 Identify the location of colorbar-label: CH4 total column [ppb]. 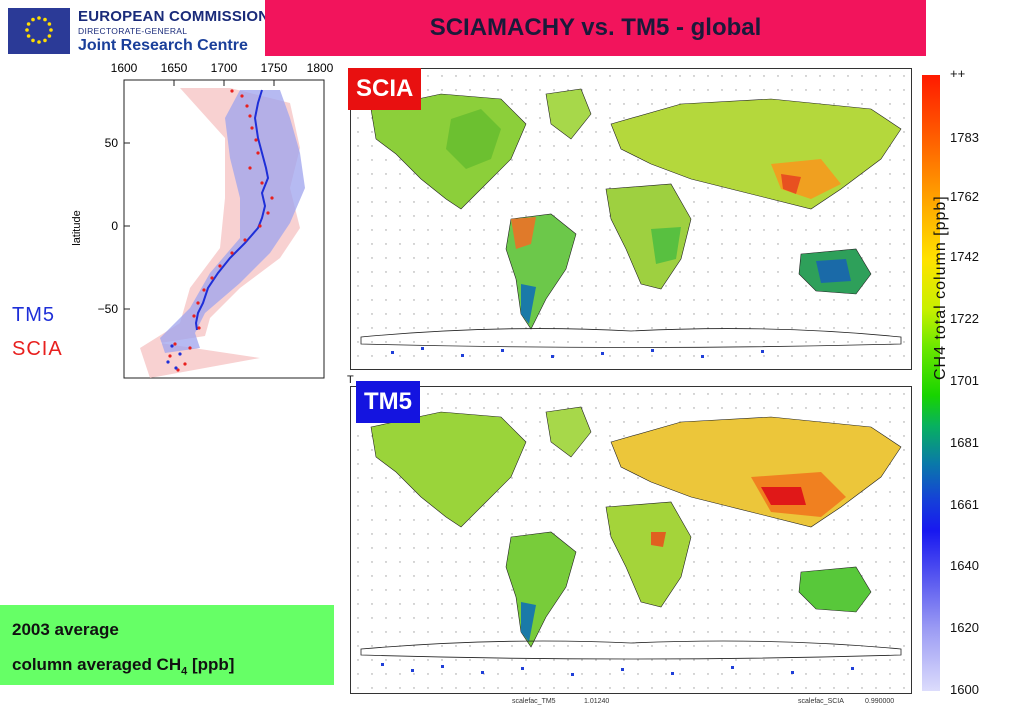
(940, 287).